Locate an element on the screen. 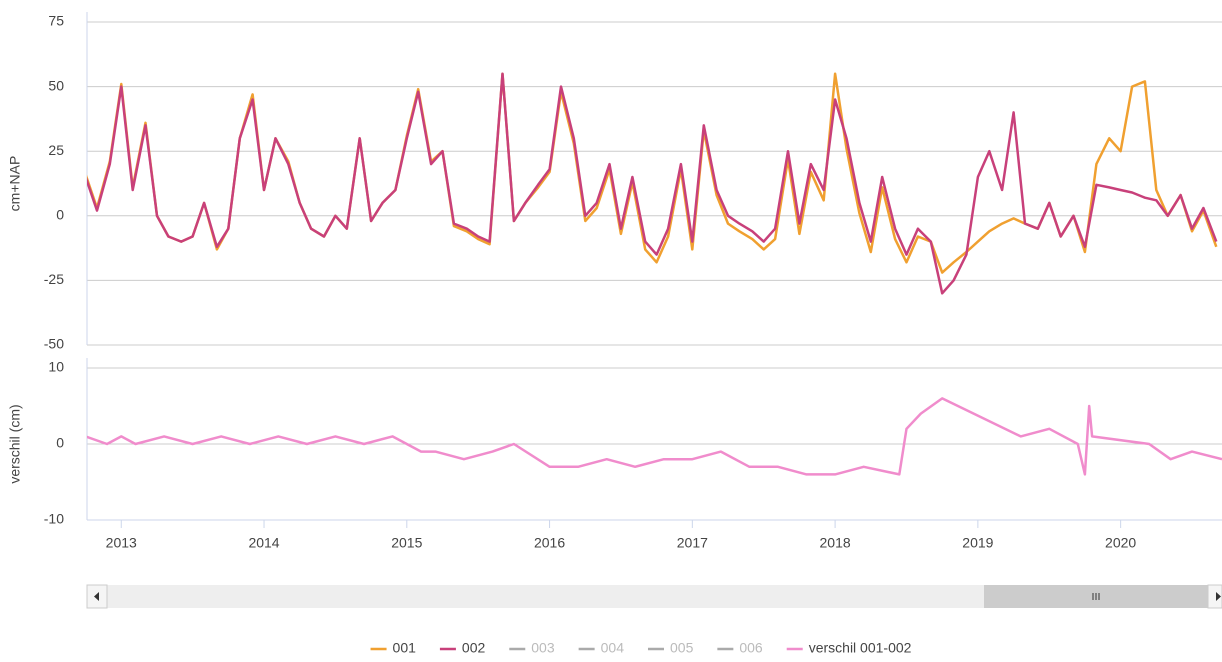 This screenshot has height=662, width=1222. x-tick-label: 2014 is located at coordinates (263, 543).